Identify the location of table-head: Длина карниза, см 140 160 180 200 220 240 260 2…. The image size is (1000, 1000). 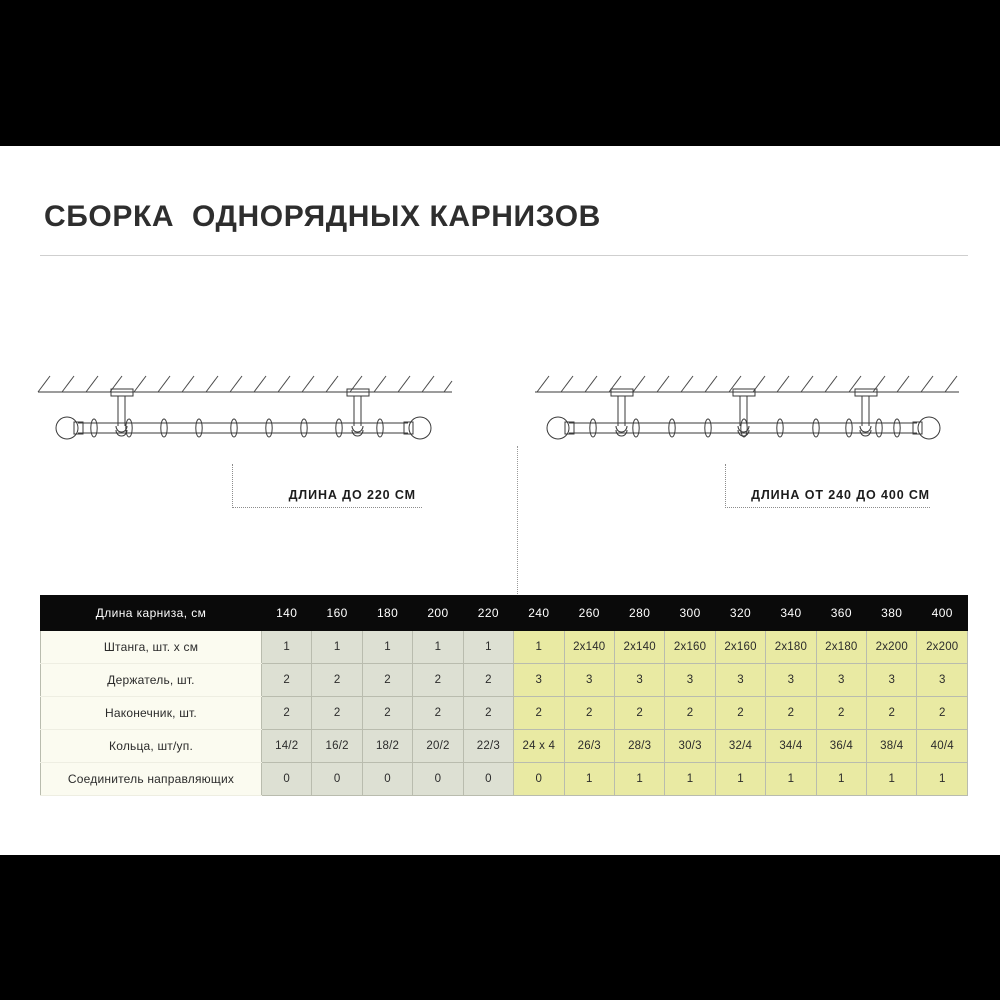
(504, 613).